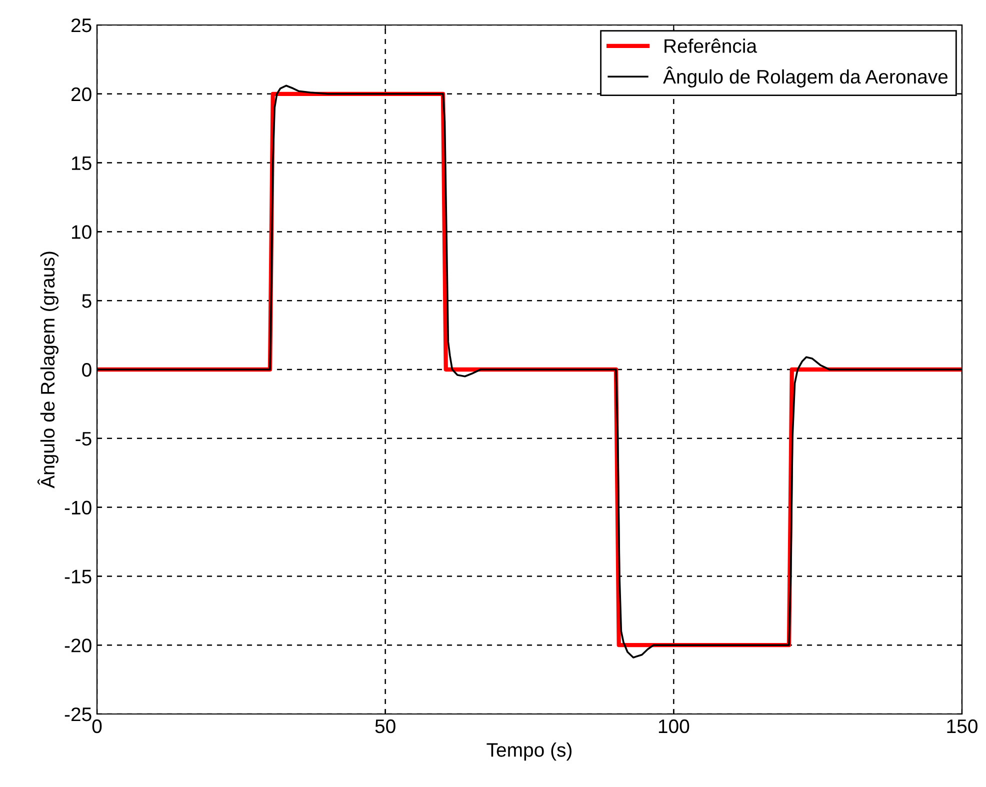 The width and height of the screenshot is (986, 787). Describe the element at coordinates (97, 726) in the screenshot. I see `x-tick-label: 0` at that location.